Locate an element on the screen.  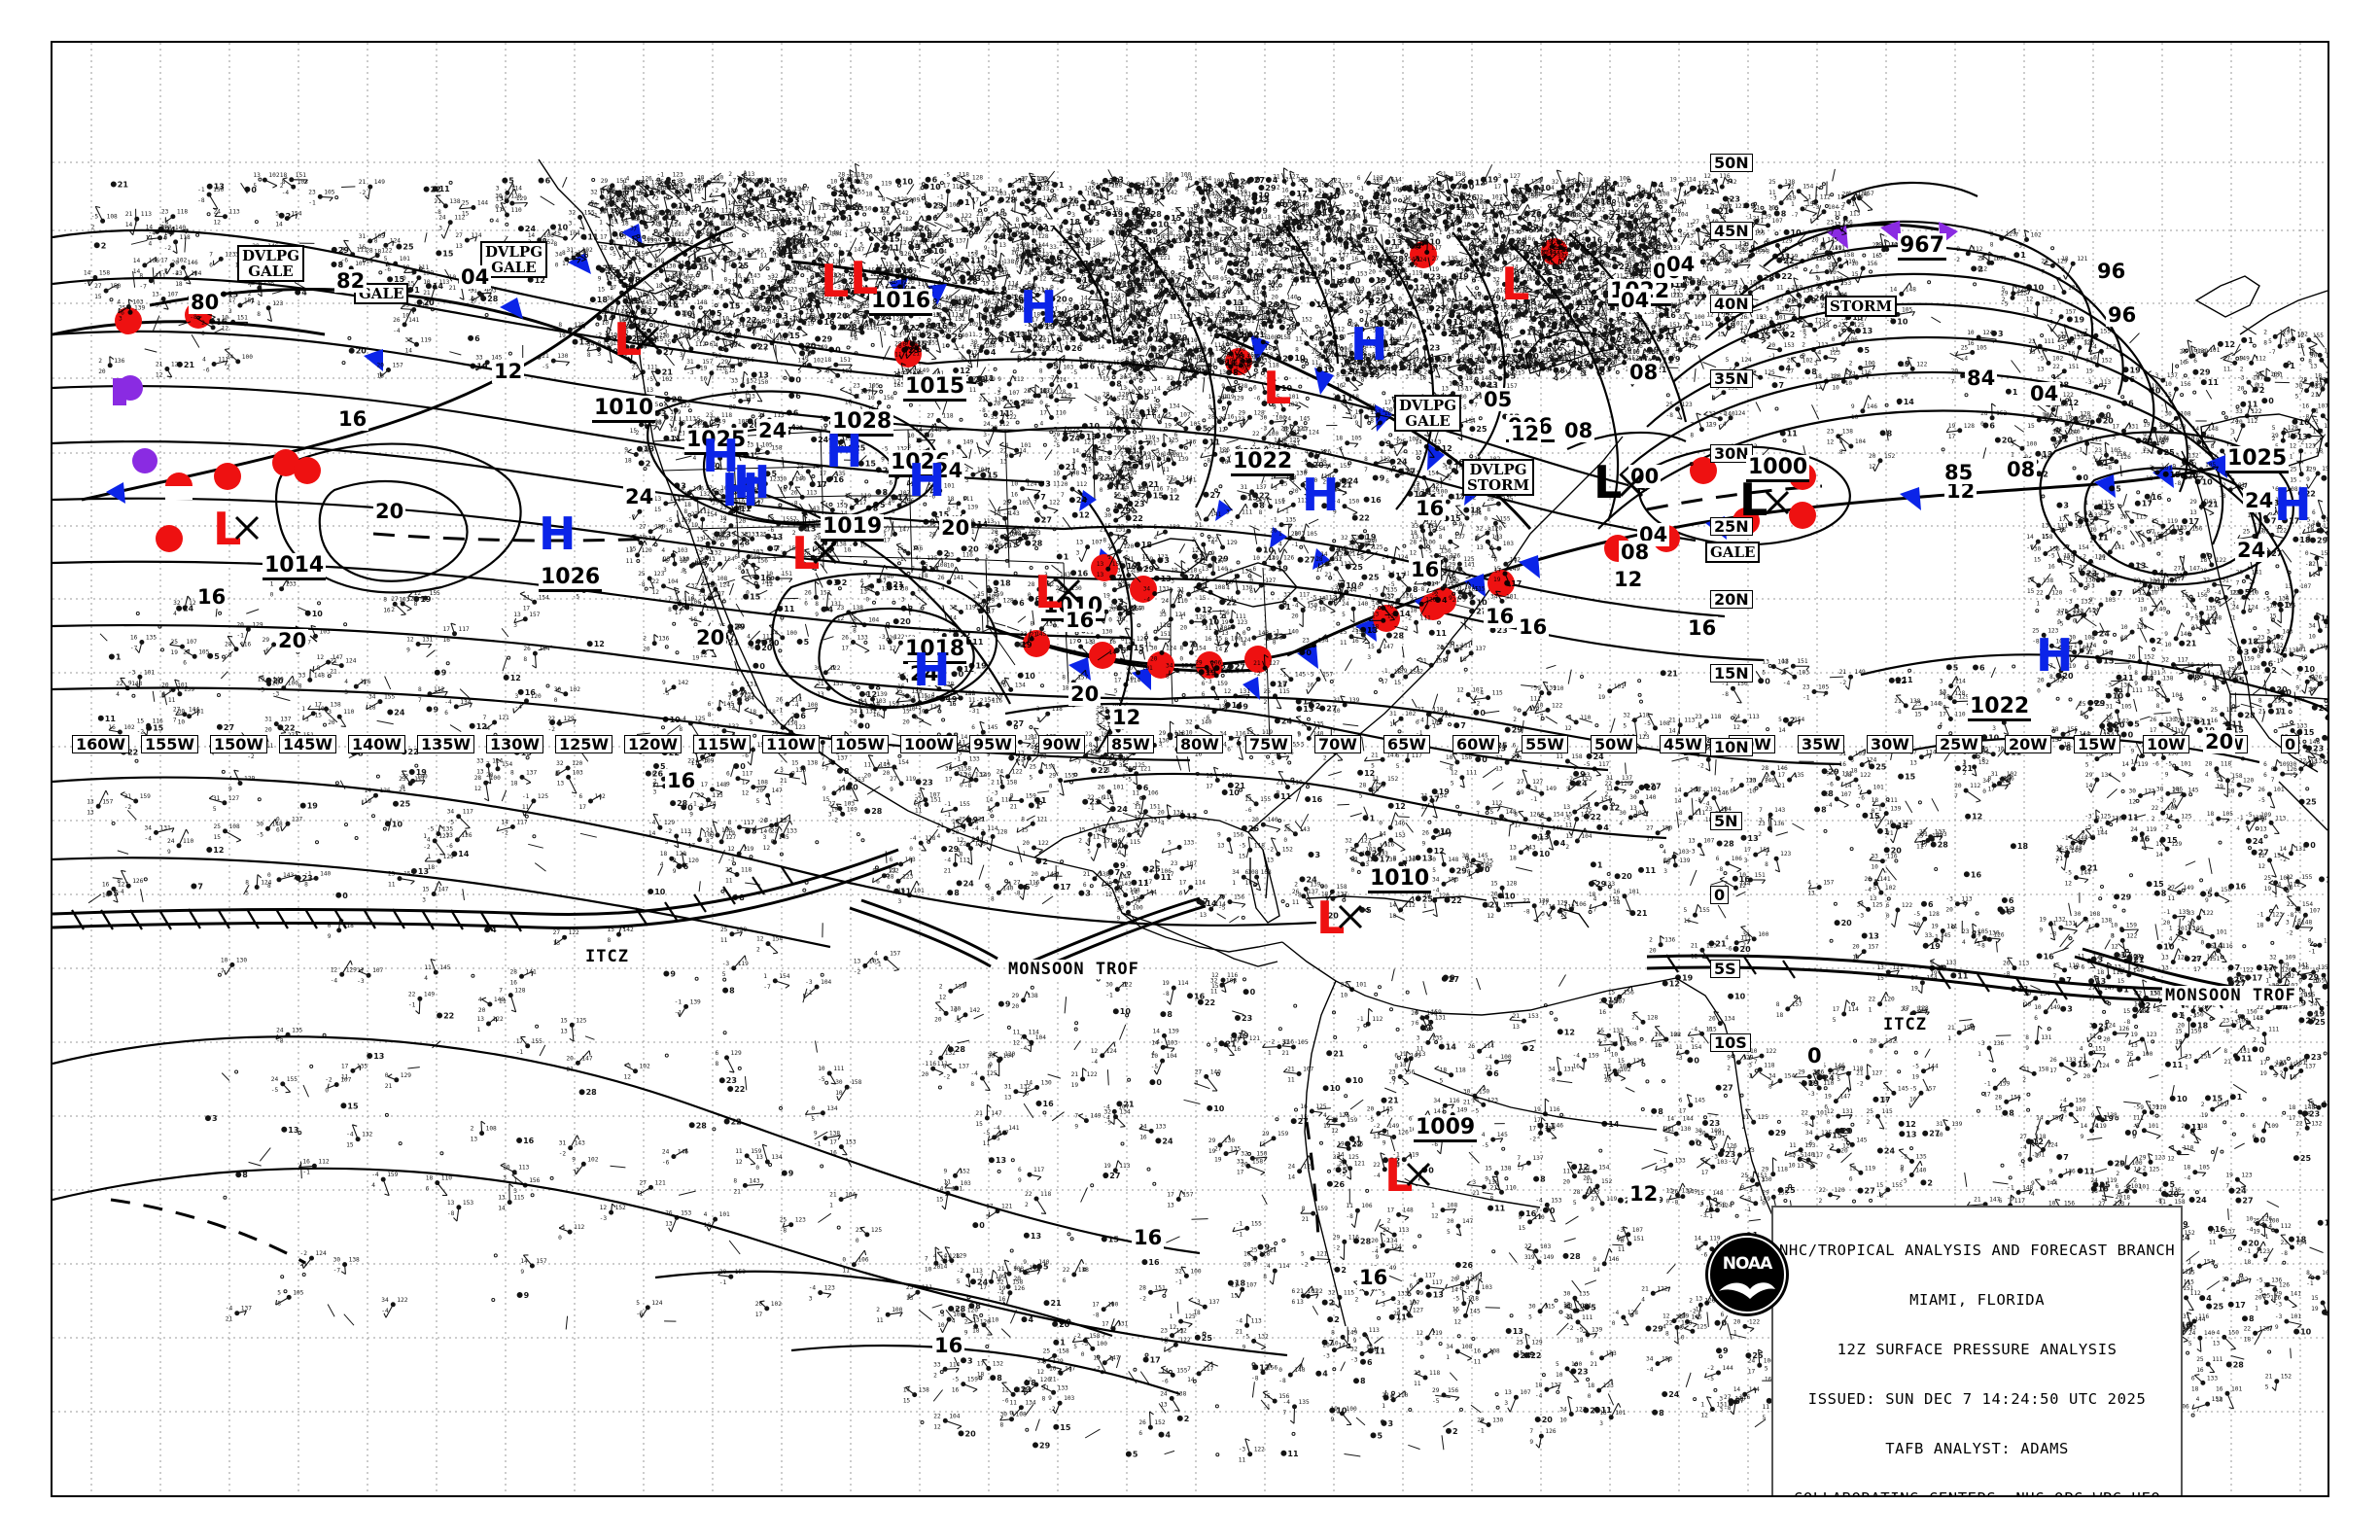
lon-label-105w: 105W is located at coordinates (860, 744).